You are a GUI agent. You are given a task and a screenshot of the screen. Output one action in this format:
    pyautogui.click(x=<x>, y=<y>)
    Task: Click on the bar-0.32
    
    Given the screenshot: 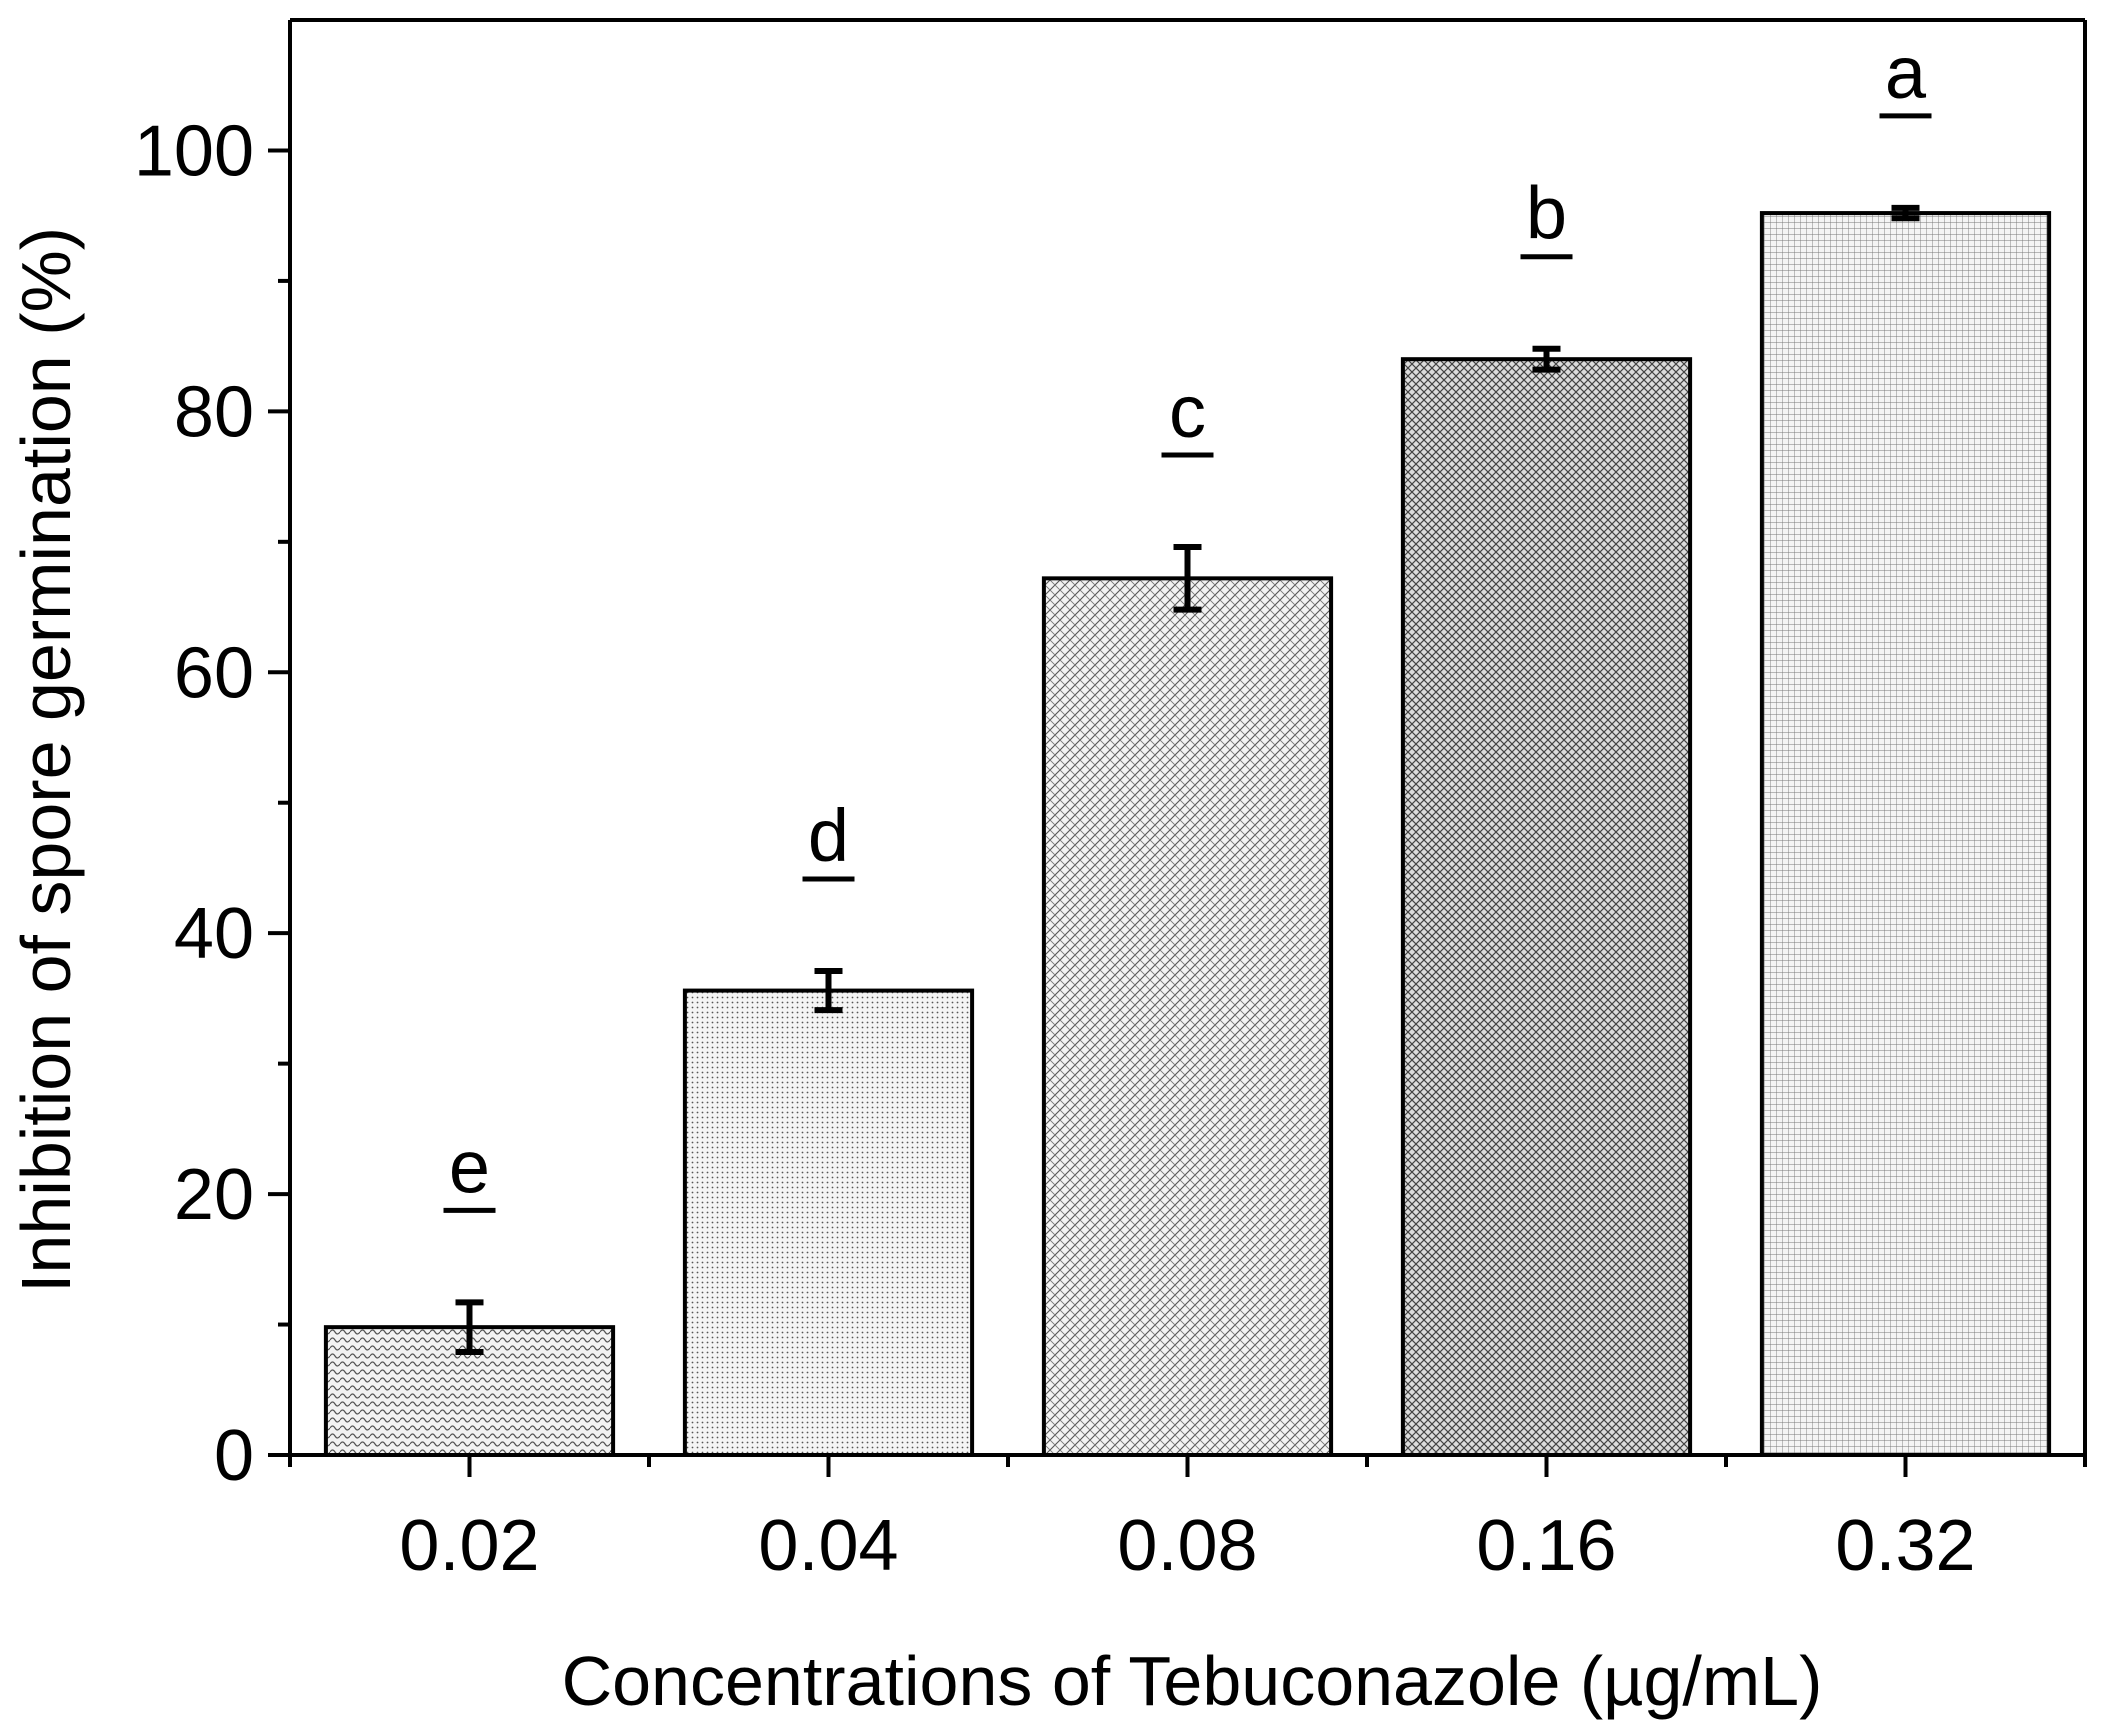 What is the action you would take?
    pyautogui.click(x=1905, y=834)
    